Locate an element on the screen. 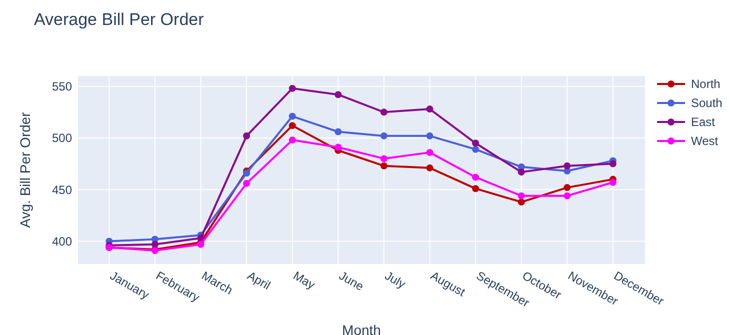  chart-title: Average Bill Per Order is located at coordinates (119, 19).